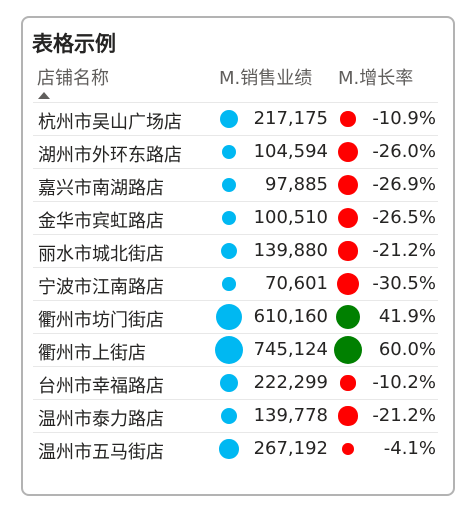 The height and width of the screenshot is (517, 474). I want to click on column-header-growth: M.增长率, so click(376, 78).